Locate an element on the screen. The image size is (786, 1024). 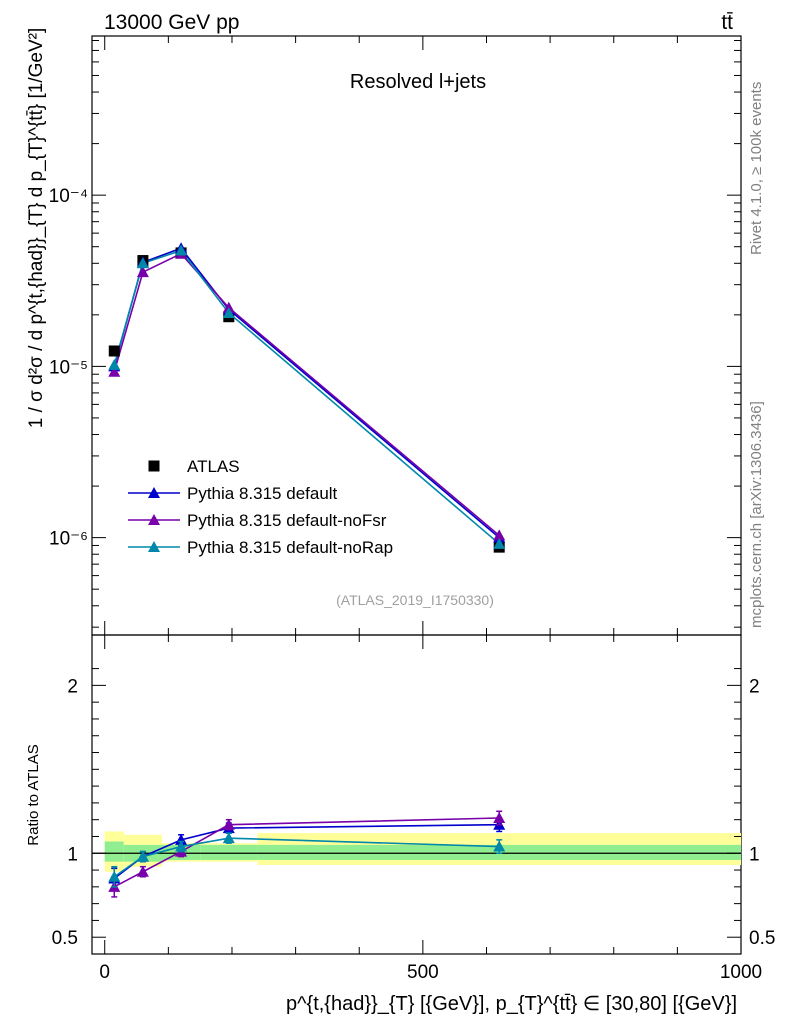
legend-label-3: Pythia 8.315 default-noRap is located at coordinates (290, 547).